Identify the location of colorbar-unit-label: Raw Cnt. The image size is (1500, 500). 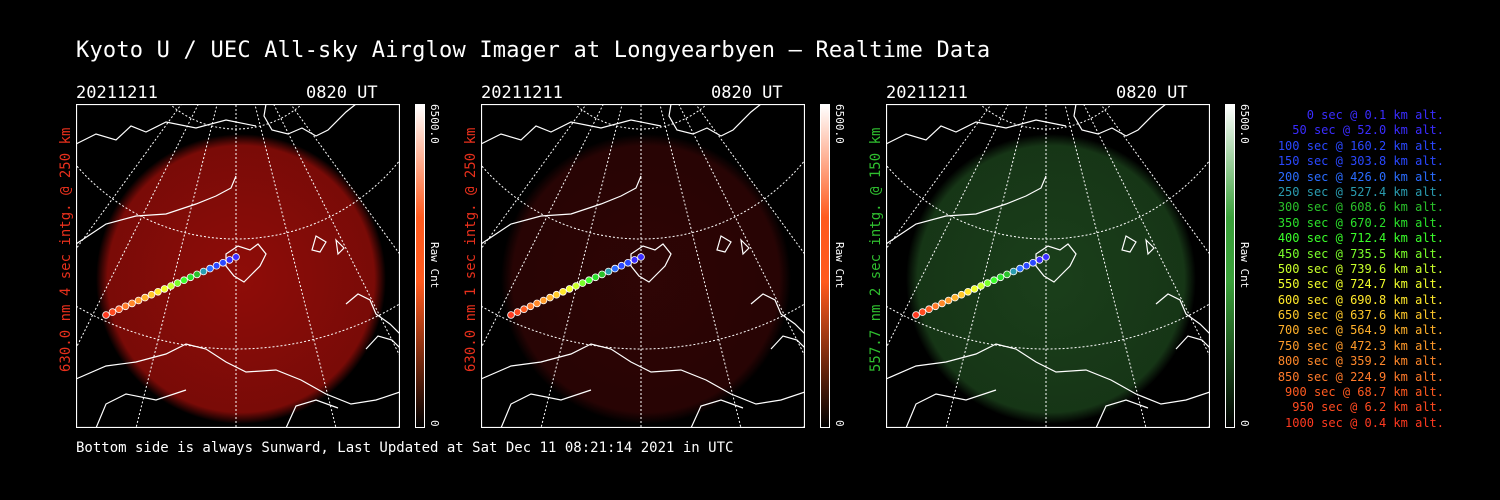
(434, 265).